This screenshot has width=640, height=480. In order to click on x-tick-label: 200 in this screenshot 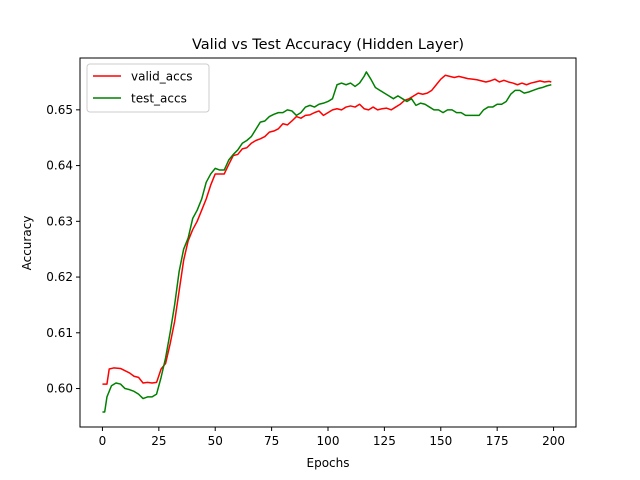, I will do `click(553, 441)`.